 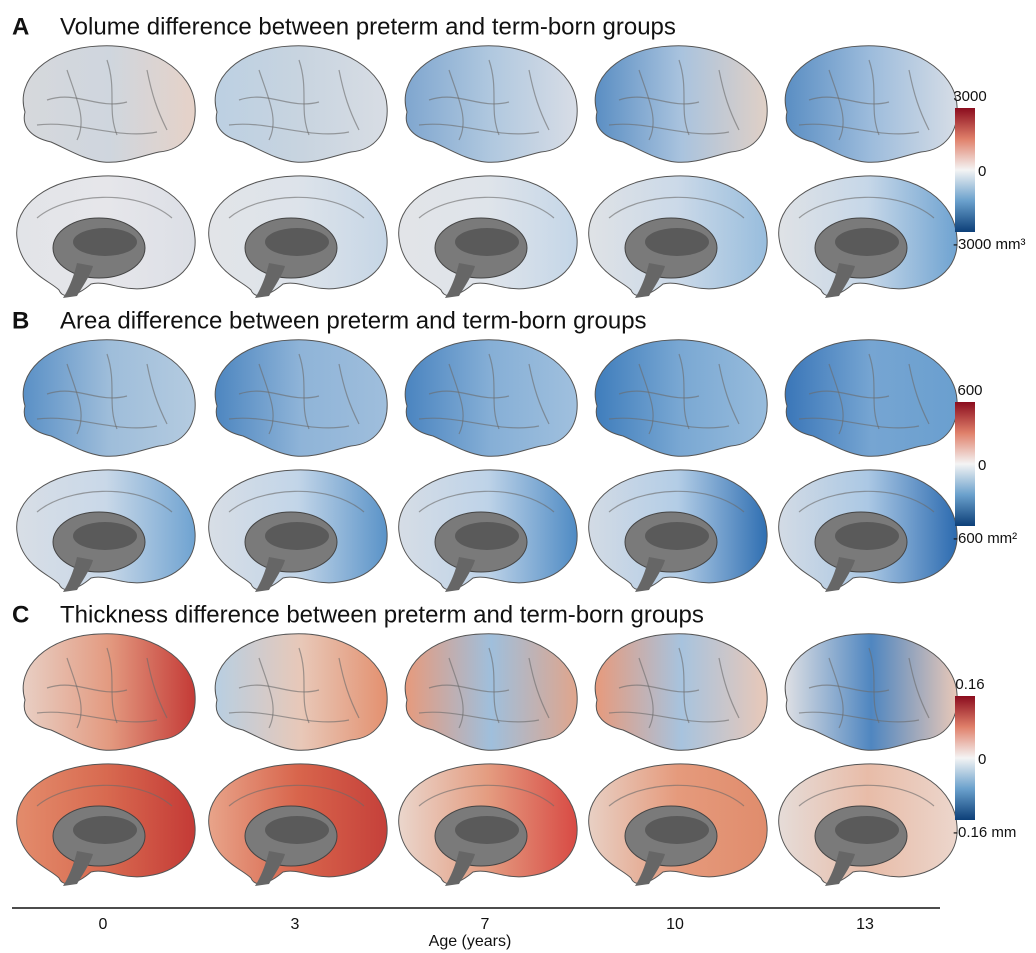 What do you see at coordinates (470, 941) in the screenshot?
I see `x-axis-label: Age (years)` at bounding box center [470, 941].